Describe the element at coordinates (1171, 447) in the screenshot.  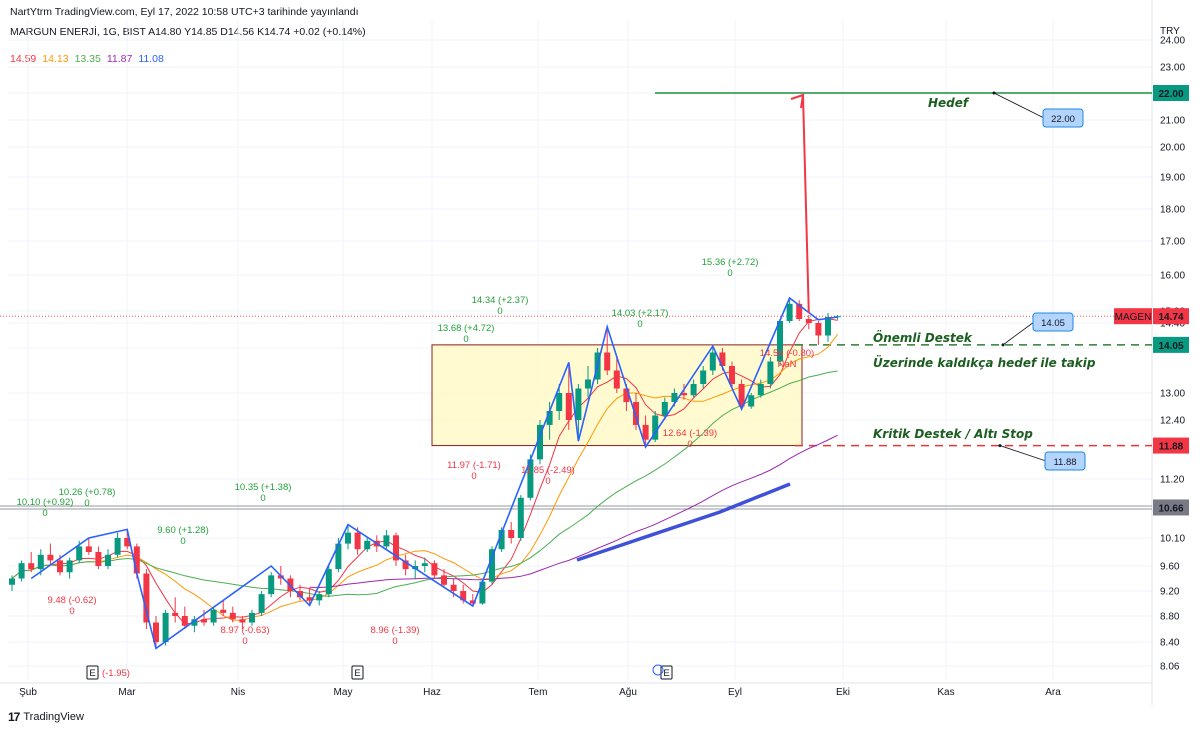
I see `price-axis-label: 11.88` at that location.